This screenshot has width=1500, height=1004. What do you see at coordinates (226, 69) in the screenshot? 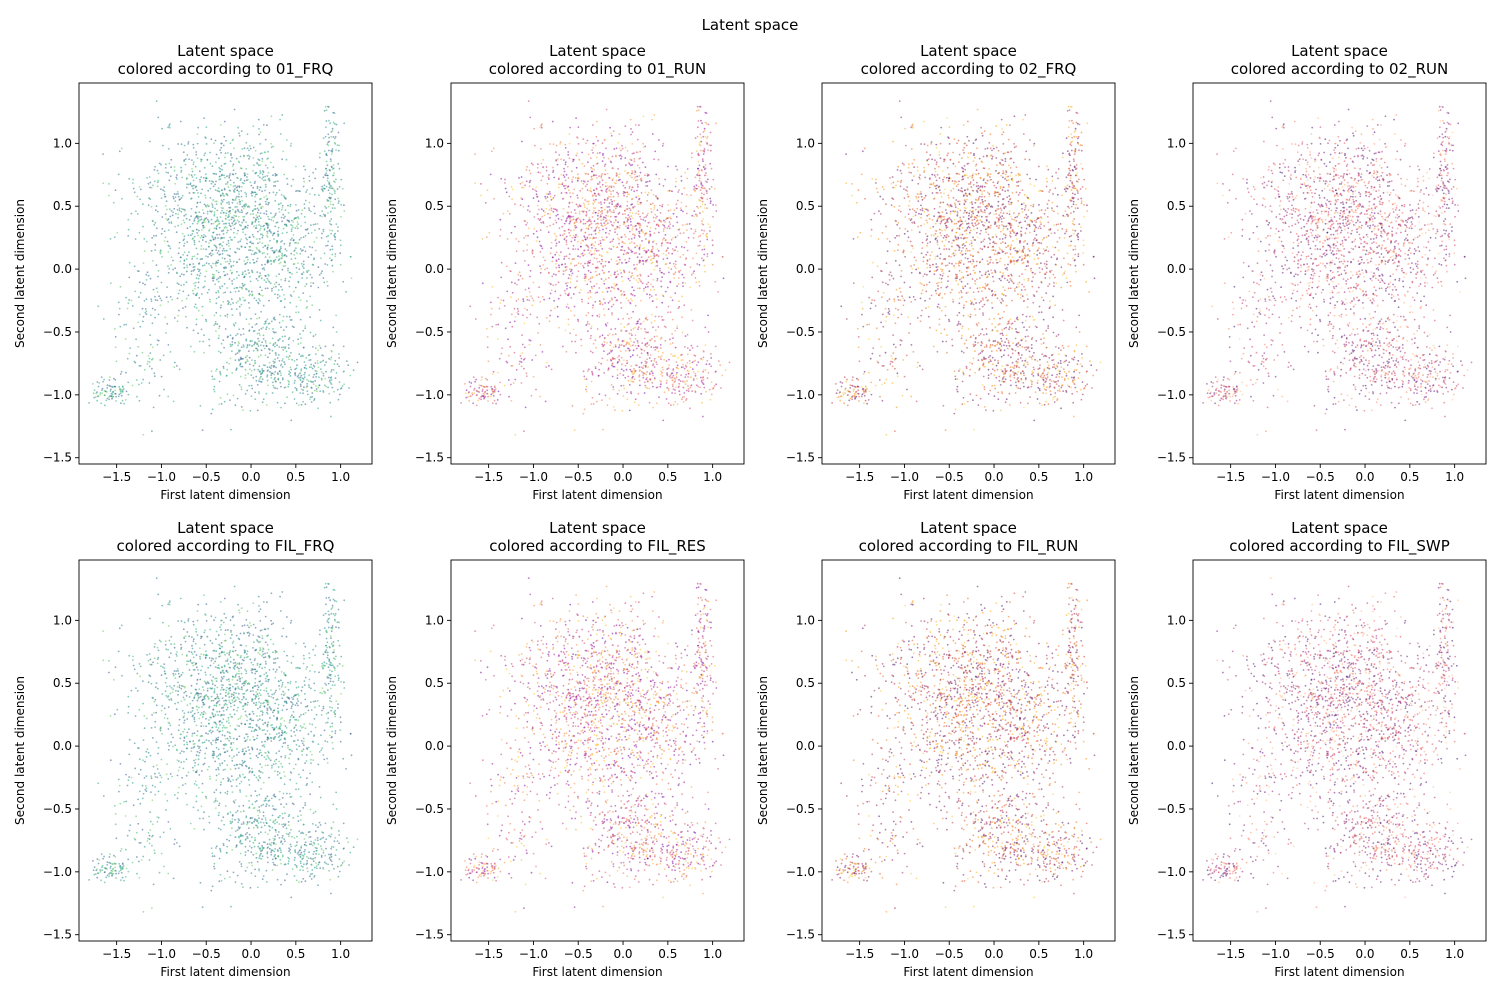
I see `subplot-subtitle: colored according to 01_FRQ` at bounding box center [226, 69].